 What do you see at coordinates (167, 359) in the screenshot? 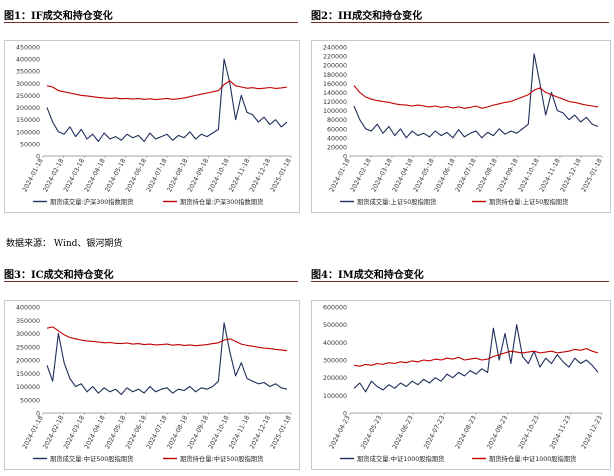
I see `chart-3-series-volume-line` at bounding box center [167, 359].